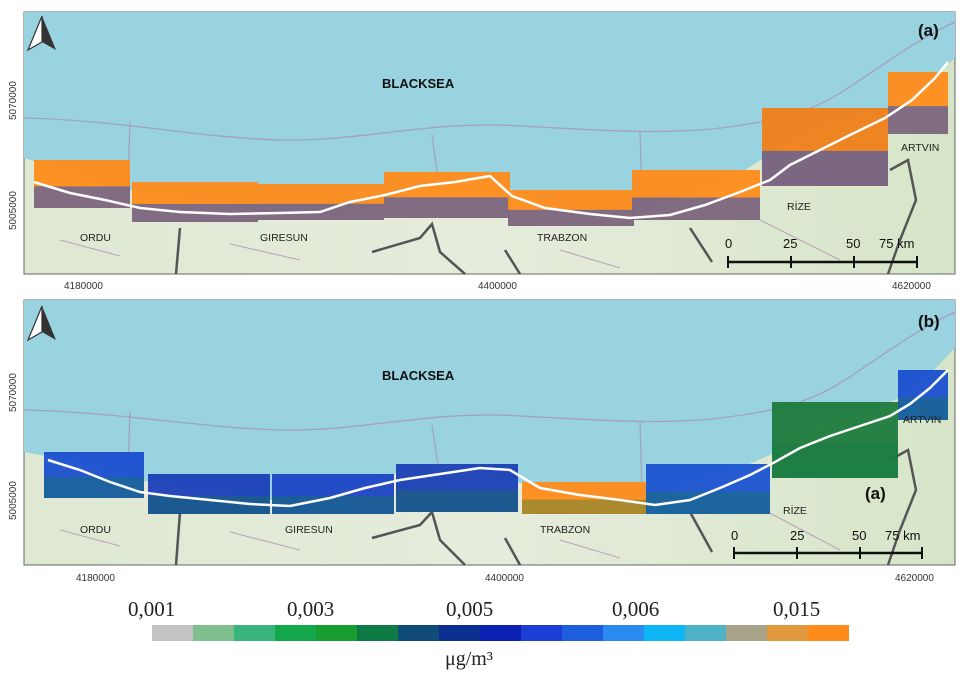 The width and height of the screenshot is (969, 676). Describe the element at coordinates (797, 535) in the screenshot. I see `scale-label-25-b: 25` at that location.